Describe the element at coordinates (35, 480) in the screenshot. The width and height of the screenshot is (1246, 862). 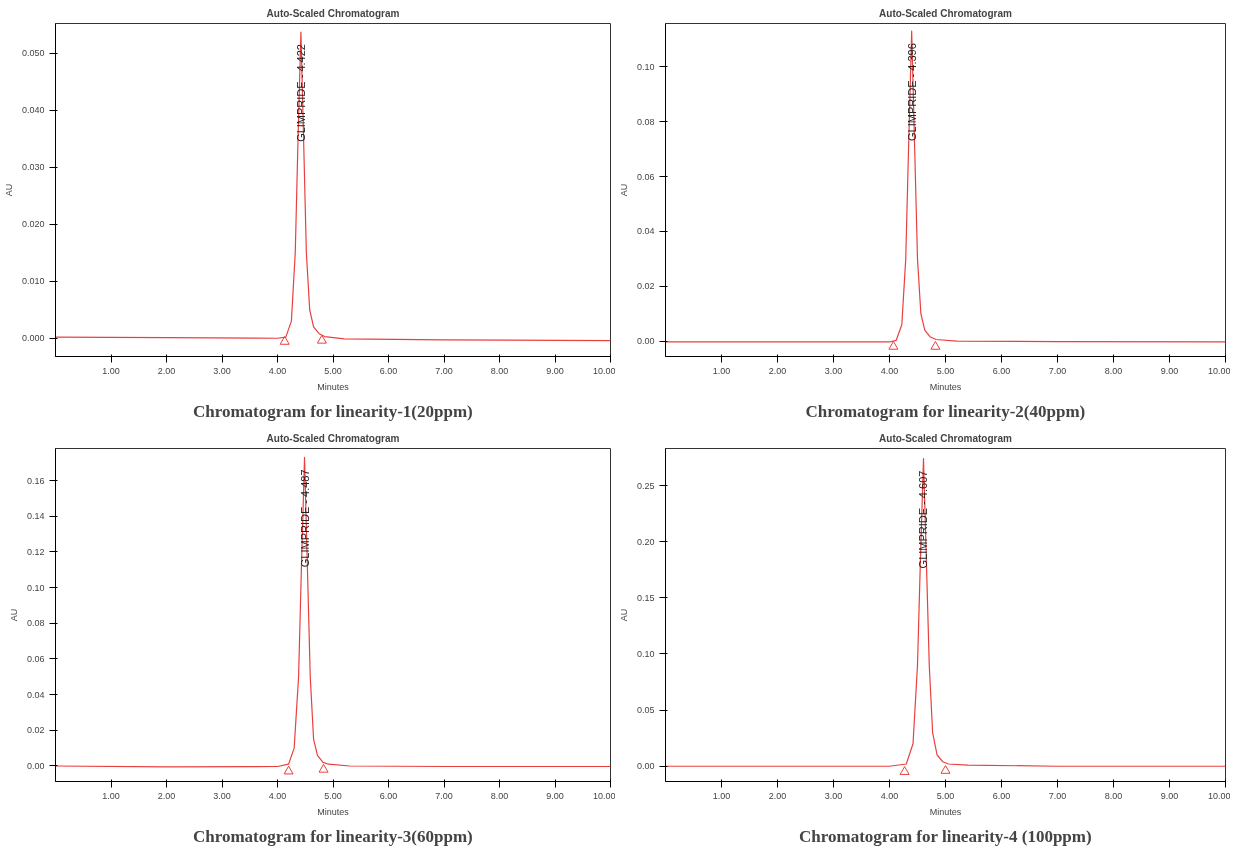
I see `y-tick-label: 0.16` at that location.